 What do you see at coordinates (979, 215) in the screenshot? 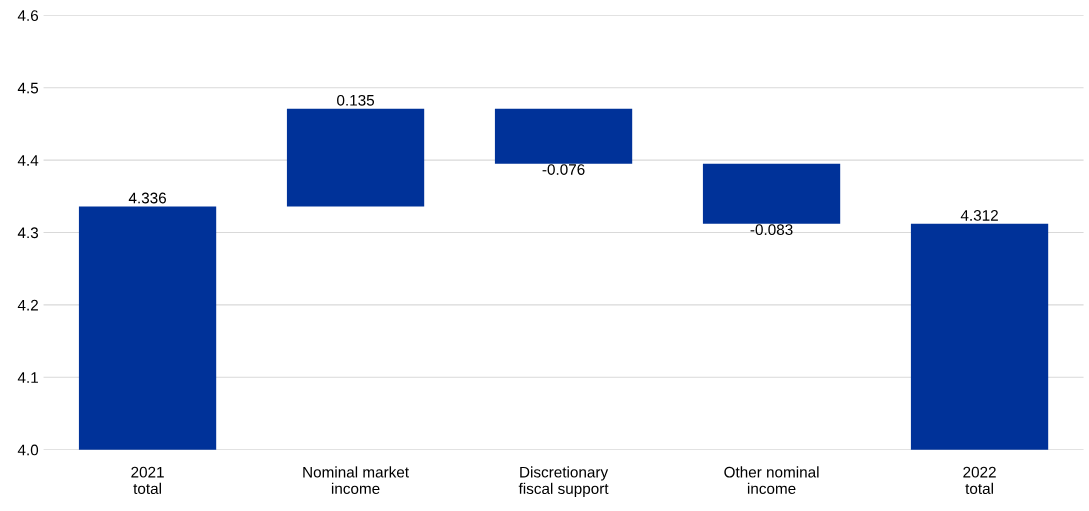
I see `data-label: 4.312` at bounding box center [979, 215].